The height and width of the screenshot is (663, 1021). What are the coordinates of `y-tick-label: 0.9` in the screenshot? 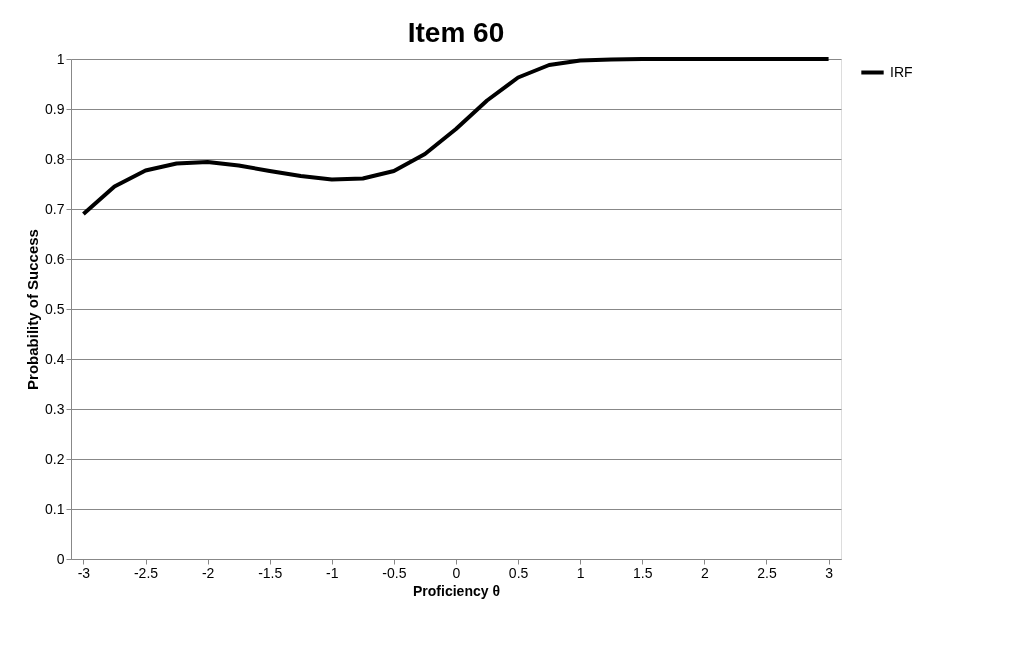 It's located at (55, 108).